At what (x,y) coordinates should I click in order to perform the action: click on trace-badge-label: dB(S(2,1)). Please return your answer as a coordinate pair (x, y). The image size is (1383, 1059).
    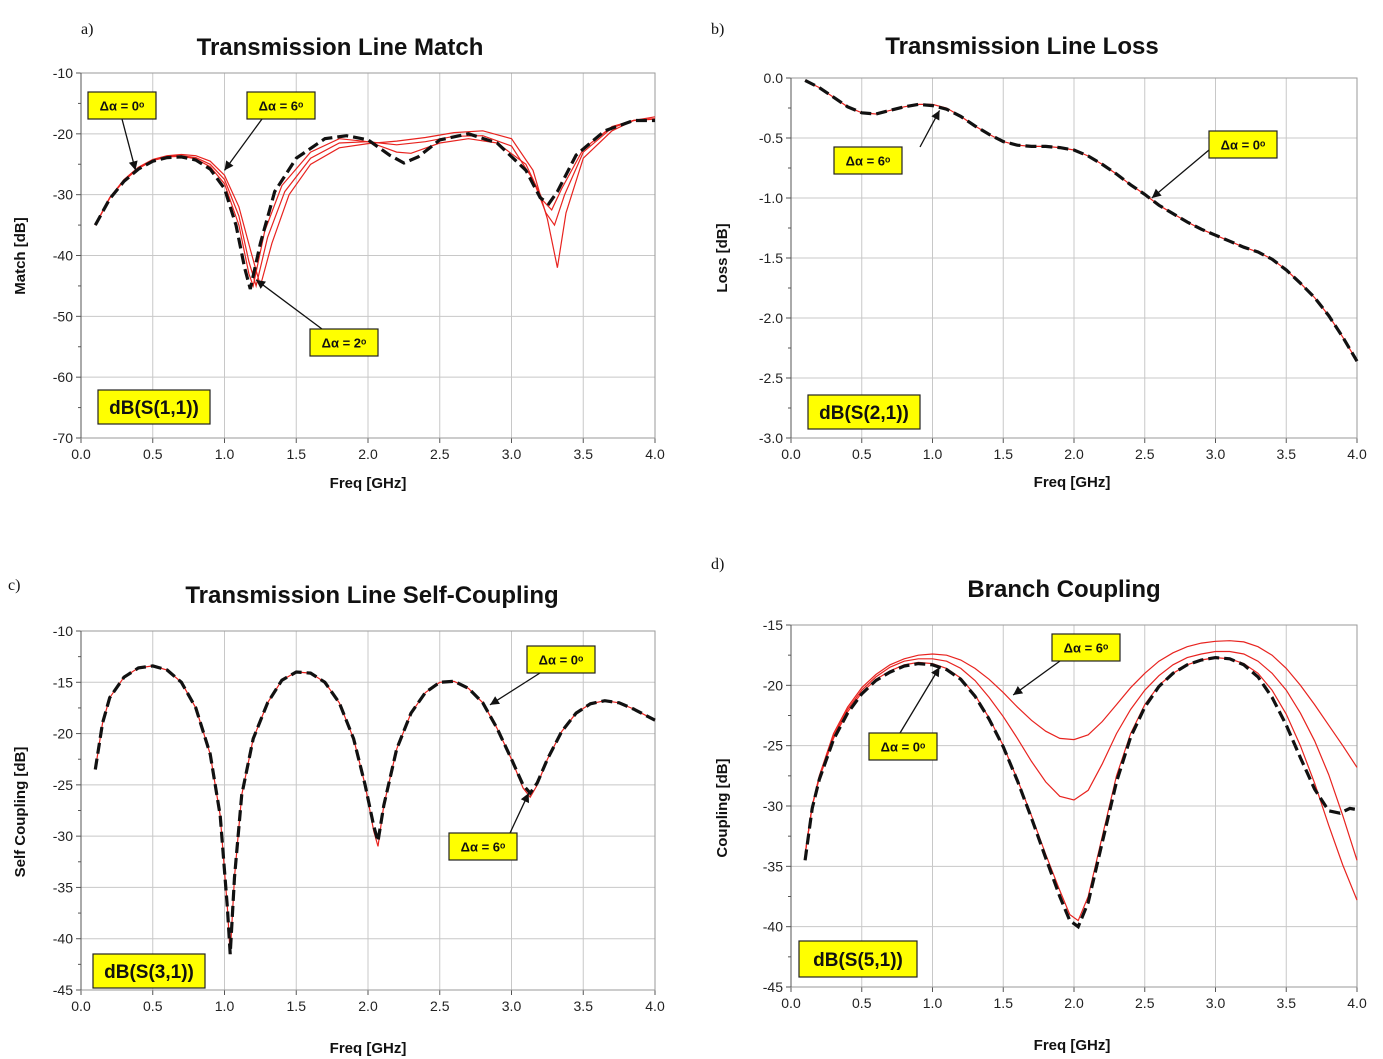
    Looking at the image, I should click on (864, 413).